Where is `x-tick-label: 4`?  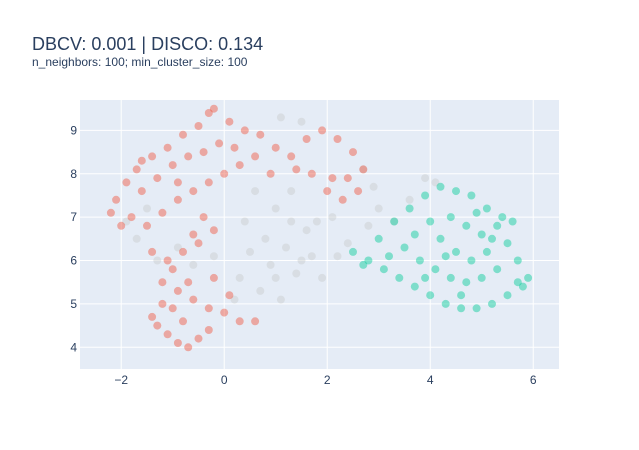 x-tick-label: 4 is located at coordinates (430, 380).